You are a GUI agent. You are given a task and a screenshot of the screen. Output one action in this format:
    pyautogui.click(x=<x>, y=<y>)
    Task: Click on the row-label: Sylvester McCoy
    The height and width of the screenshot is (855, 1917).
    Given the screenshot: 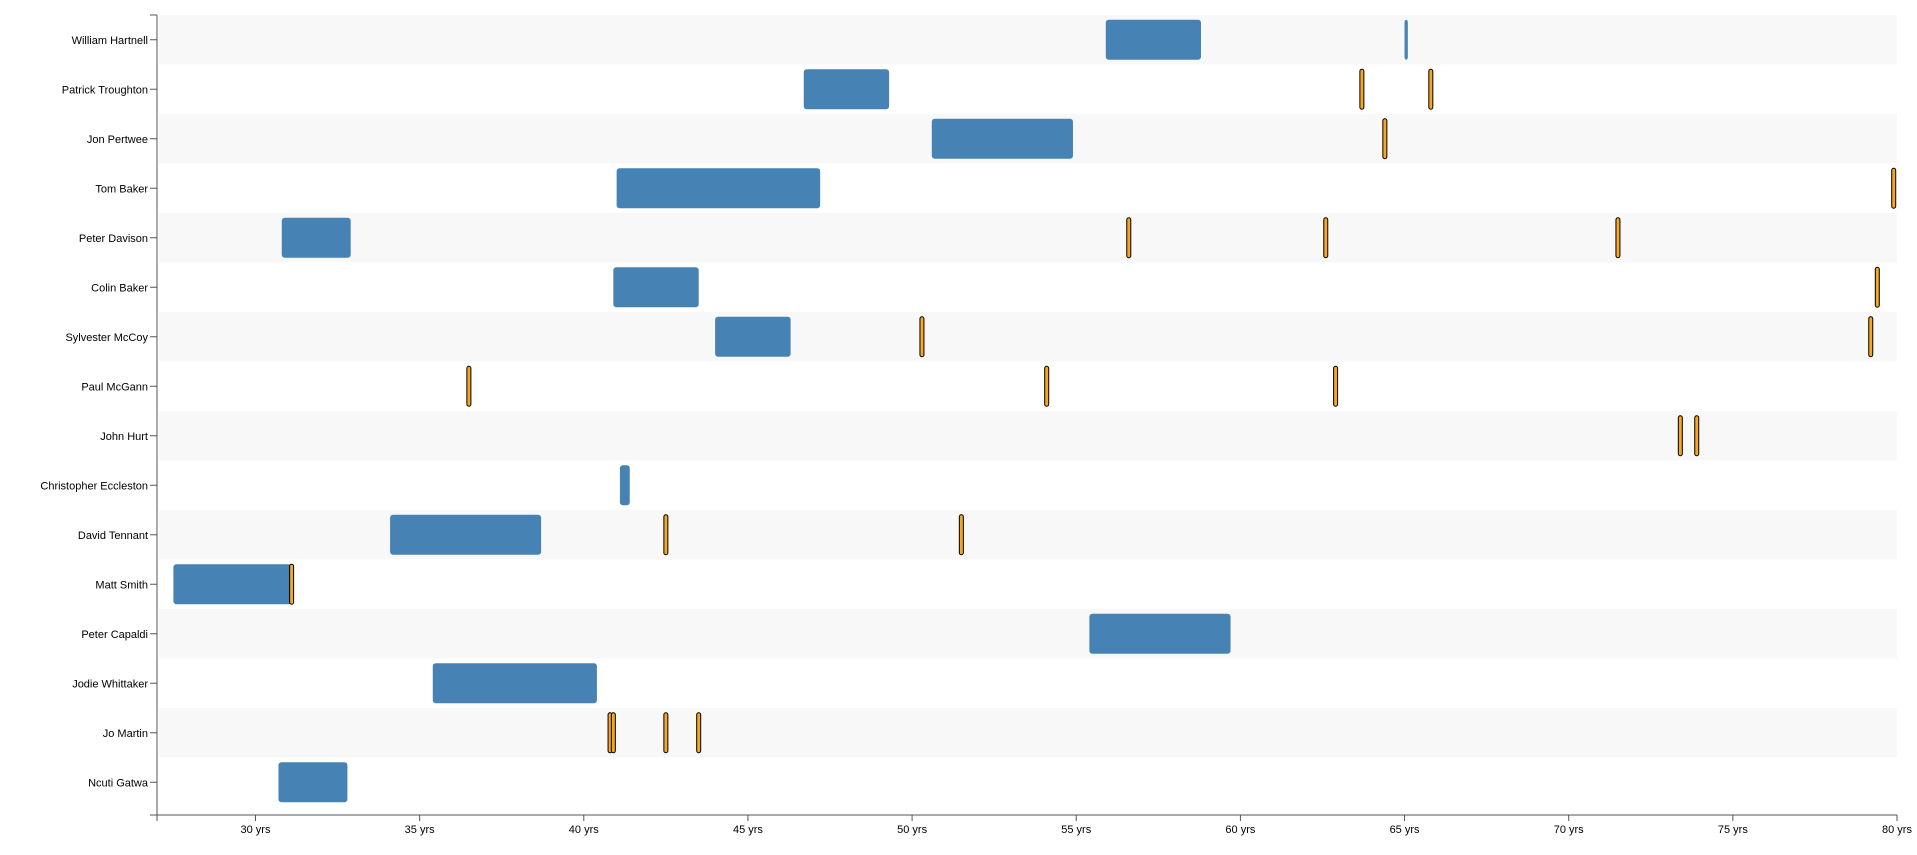 What is the action you would take?
    pyautogui.click(x=106, y=338)
    